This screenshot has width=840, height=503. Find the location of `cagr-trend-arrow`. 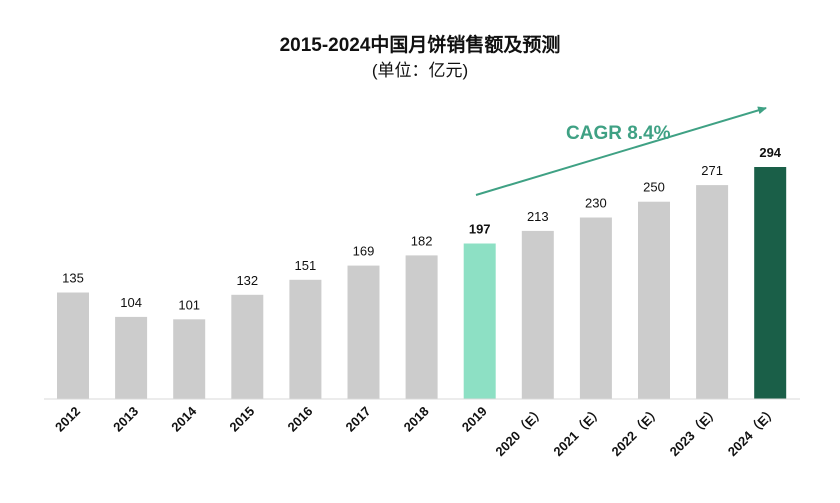

cagr-trend-arrow is located at coordinates (621, 151).